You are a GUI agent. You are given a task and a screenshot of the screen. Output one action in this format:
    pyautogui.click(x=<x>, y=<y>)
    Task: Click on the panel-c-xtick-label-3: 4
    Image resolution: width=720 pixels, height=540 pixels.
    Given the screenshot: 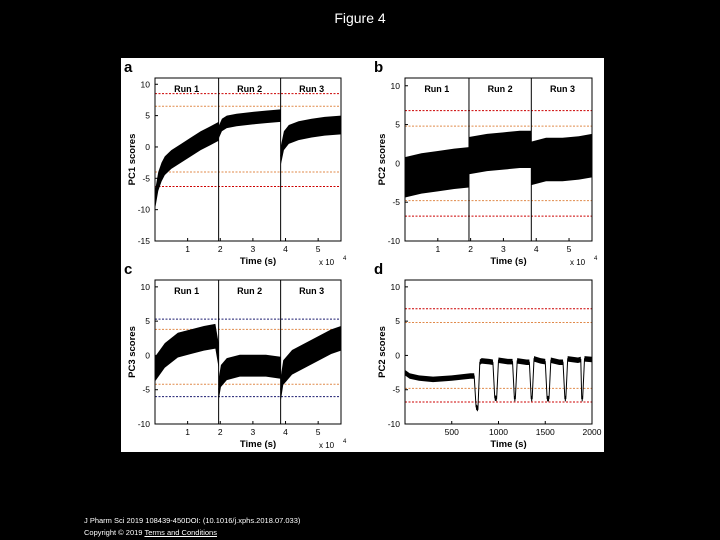 What is the action you would take?
    pyautogui.click(x=285, y=432)
    